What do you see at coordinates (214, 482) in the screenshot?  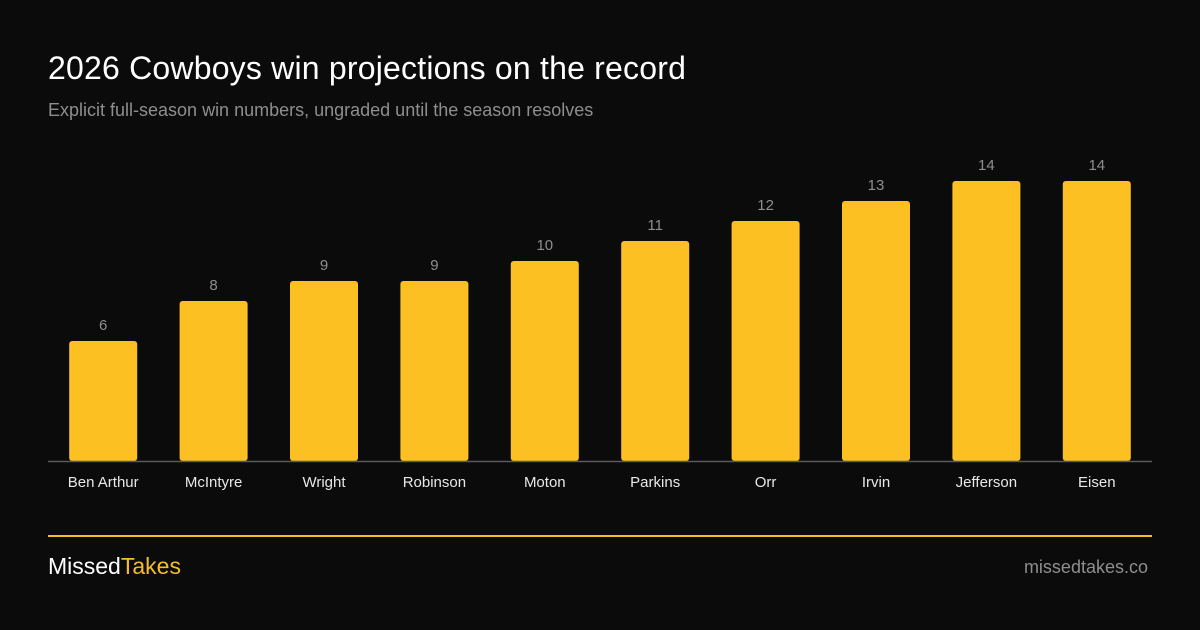 I see `category-label-1: McIntyre` at bounding box center [214, 482].